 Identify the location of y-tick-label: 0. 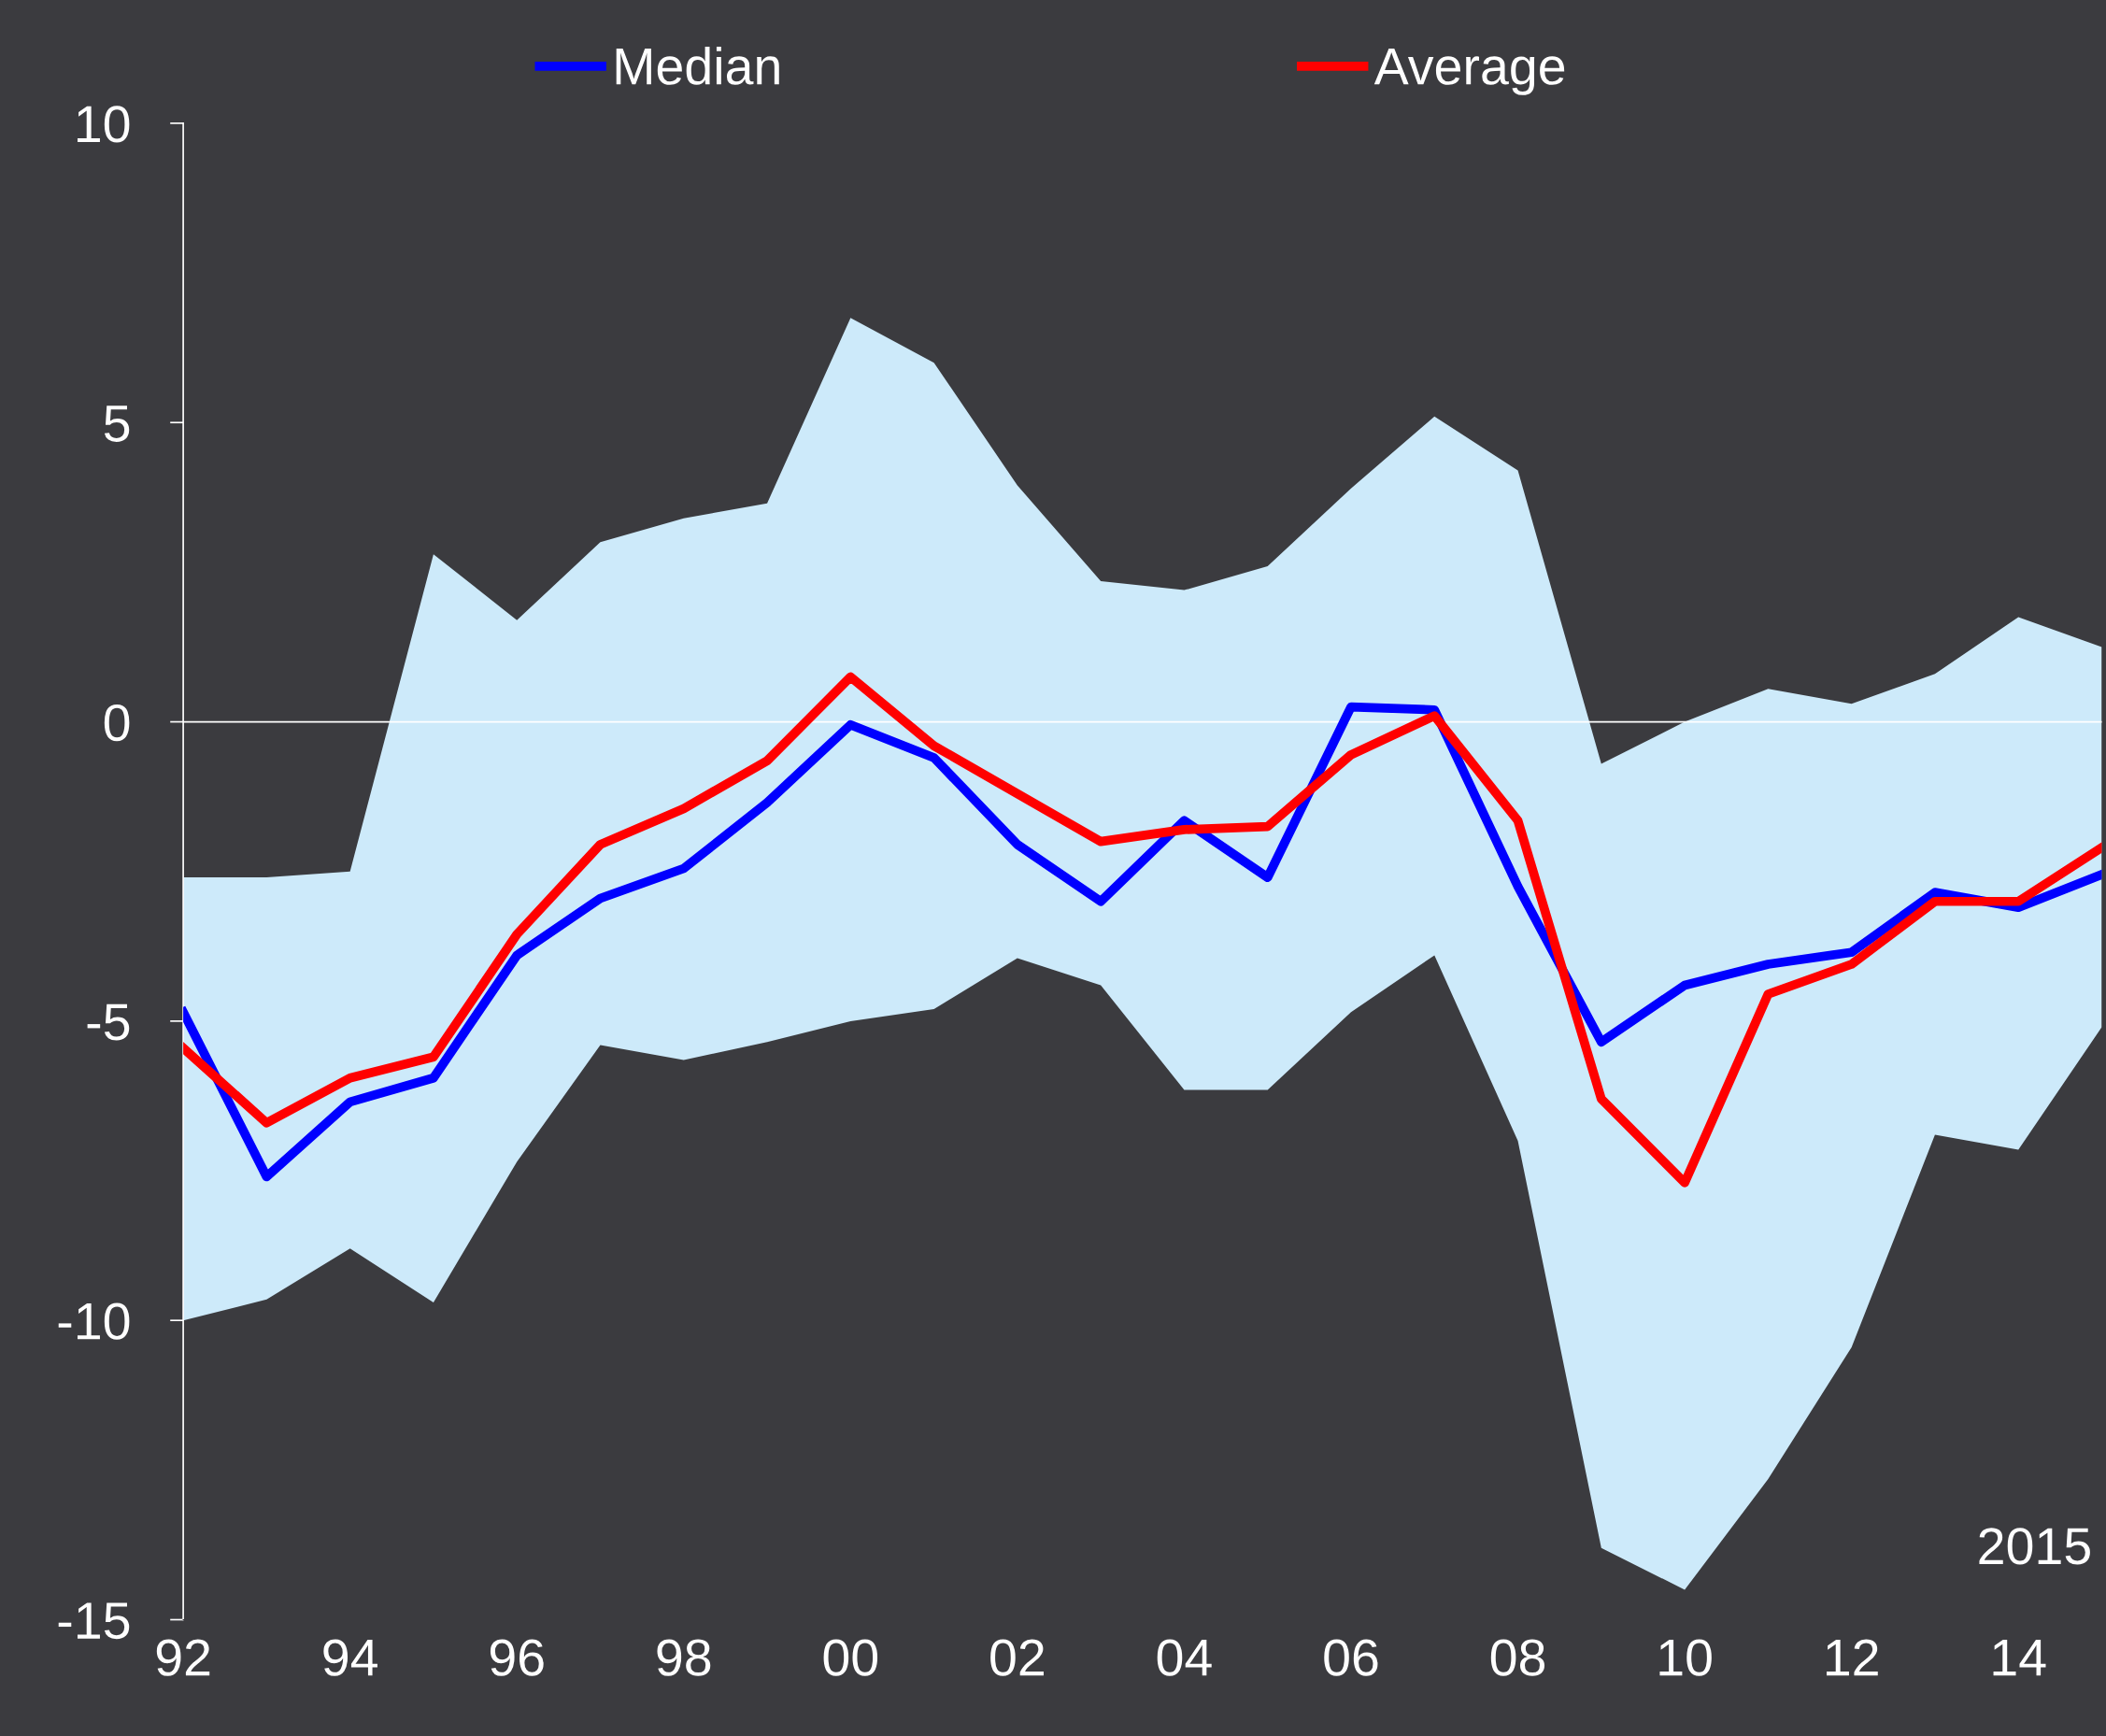
(117, 723).